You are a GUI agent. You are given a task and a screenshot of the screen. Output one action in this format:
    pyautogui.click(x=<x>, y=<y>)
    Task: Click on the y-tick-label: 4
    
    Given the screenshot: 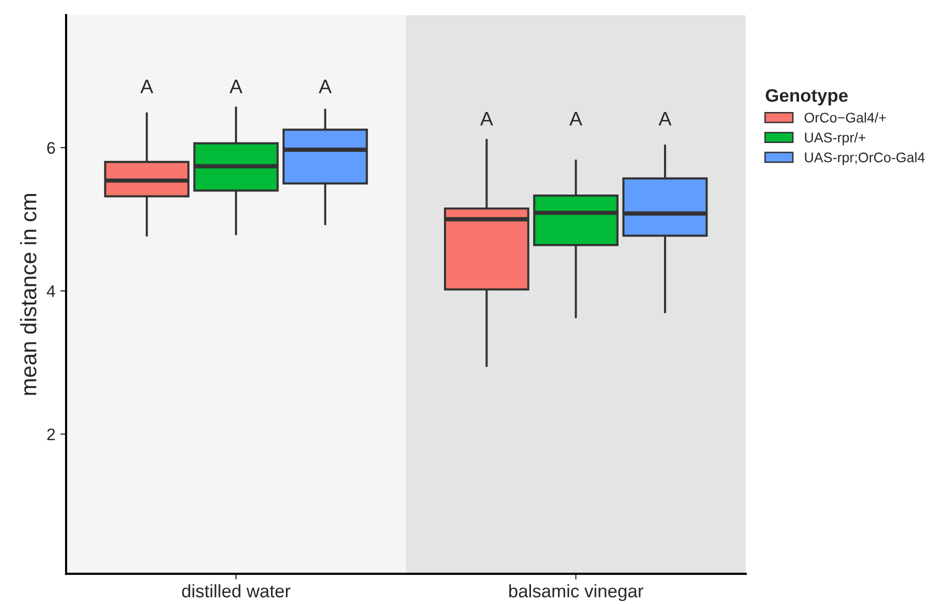 What is the action you would take?
    pyautogui.click(x=51, y=291)
    